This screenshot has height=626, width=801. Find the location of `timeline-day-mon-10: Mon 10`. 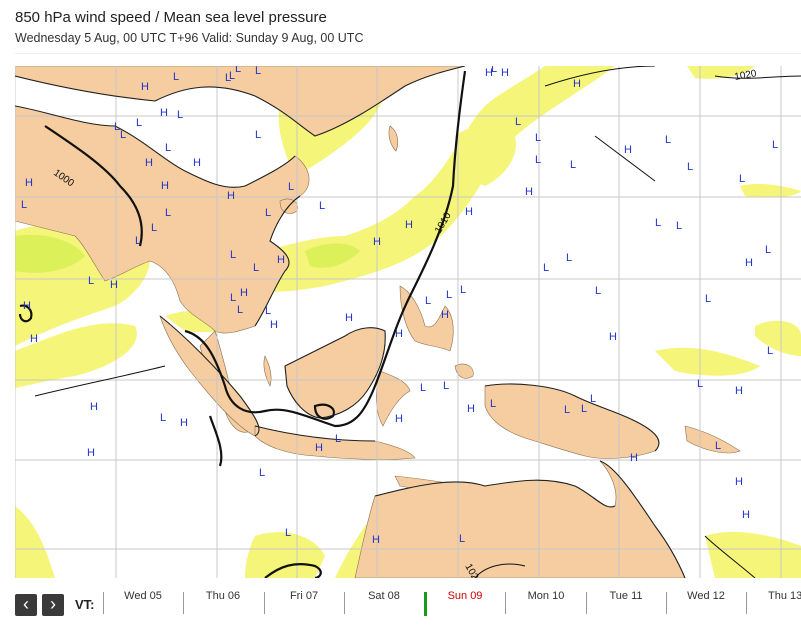

timeline-day-mon-10: Mon 10 is located at coordinates (546, 596).